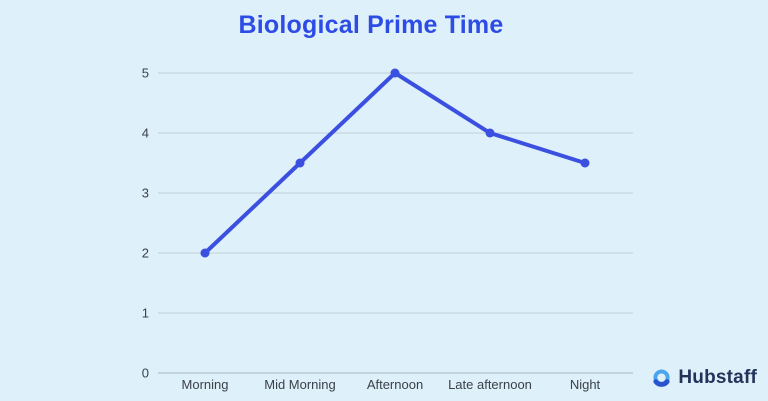 This screenshot has height=401, width=768. What do you see at coordinates (145, 313) in the screenshot?
I see `y-tick-label: 1` at bounding box center [145, 313].